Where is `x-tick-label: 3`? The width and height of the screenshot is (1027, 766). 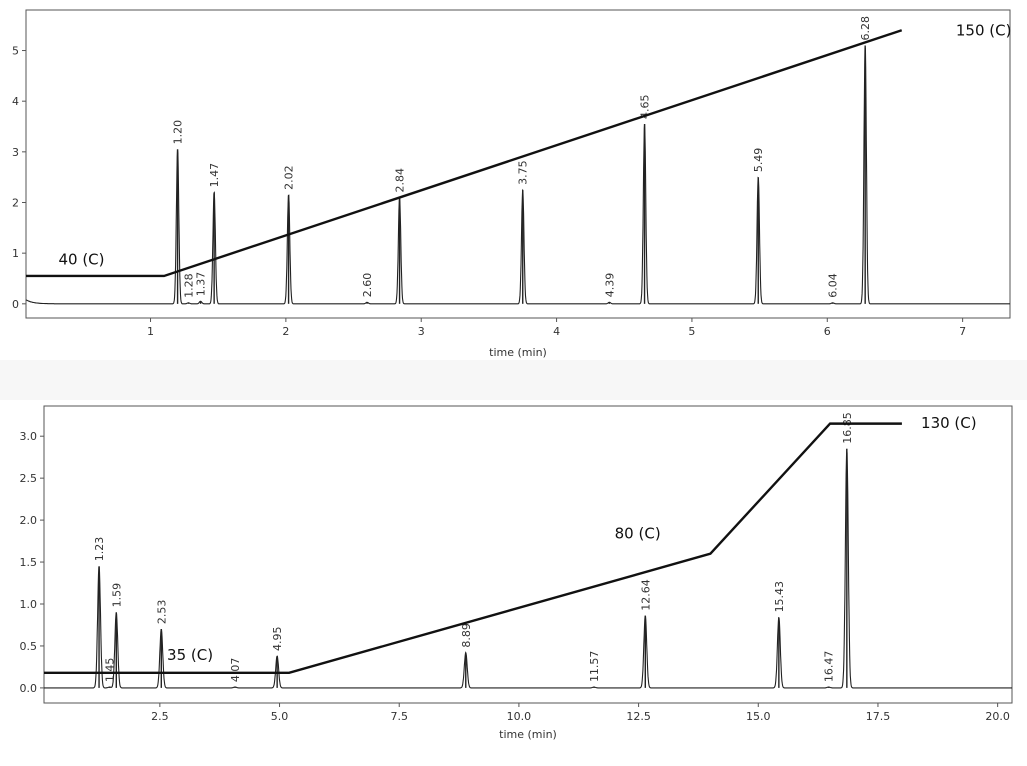
x-tick-label: 3 is located at coordinates (421, 331).